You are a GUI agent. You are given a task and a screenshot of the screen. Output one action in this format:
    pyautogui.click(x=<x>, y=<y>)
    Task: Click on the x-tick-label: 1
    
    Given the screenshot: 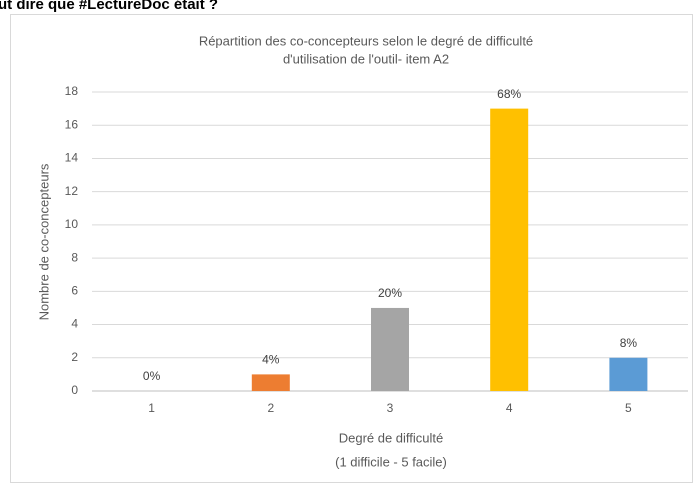 What is the action you would take?
    pyautogui.click(x=151, y=408)
    